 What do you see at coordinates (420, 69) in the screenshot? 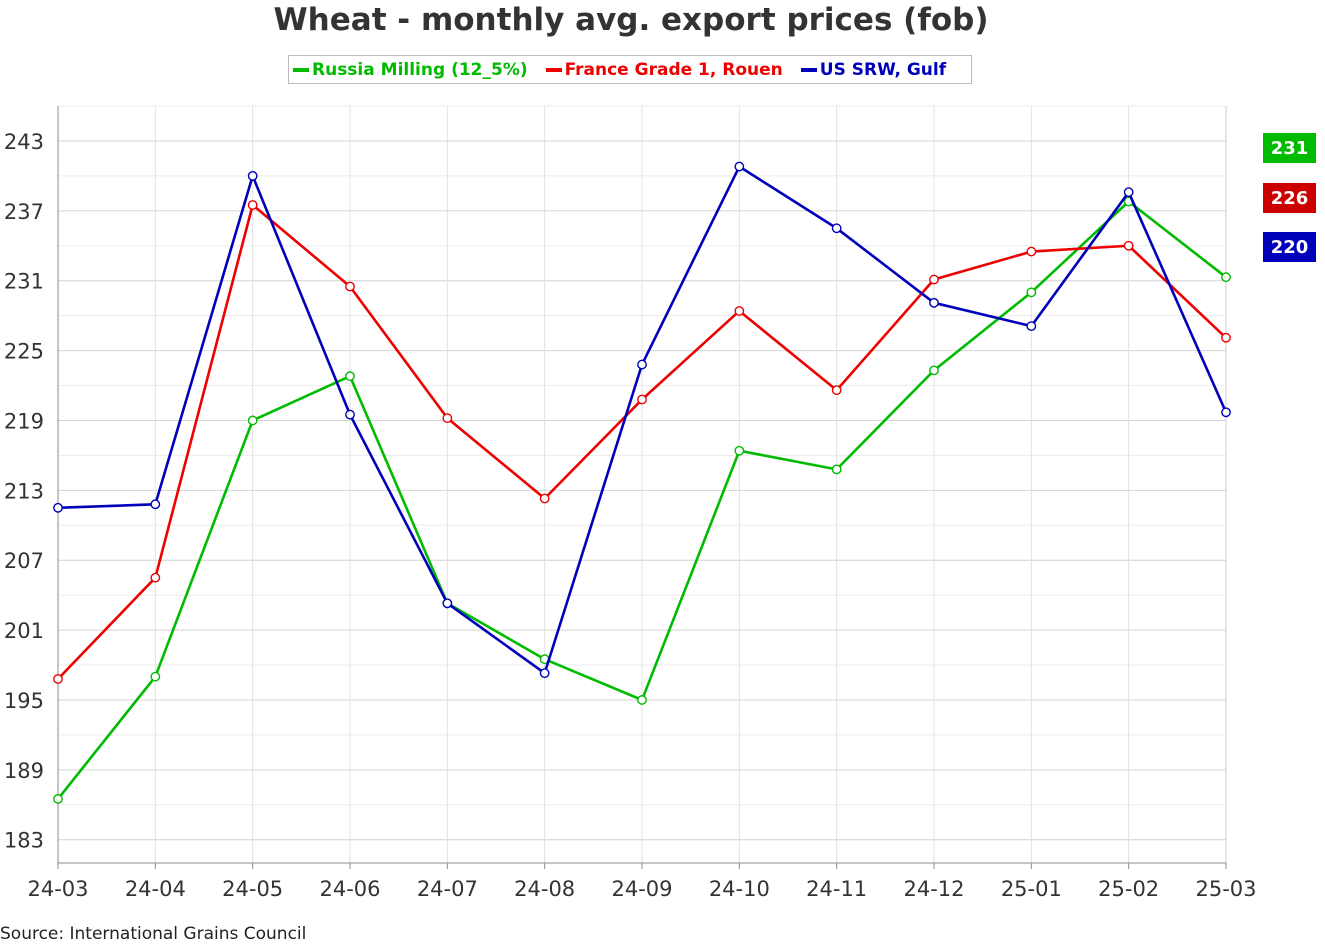
I see `legend-label-russia: Russia Milling (12_5%)` at bounding box center [420, 69].